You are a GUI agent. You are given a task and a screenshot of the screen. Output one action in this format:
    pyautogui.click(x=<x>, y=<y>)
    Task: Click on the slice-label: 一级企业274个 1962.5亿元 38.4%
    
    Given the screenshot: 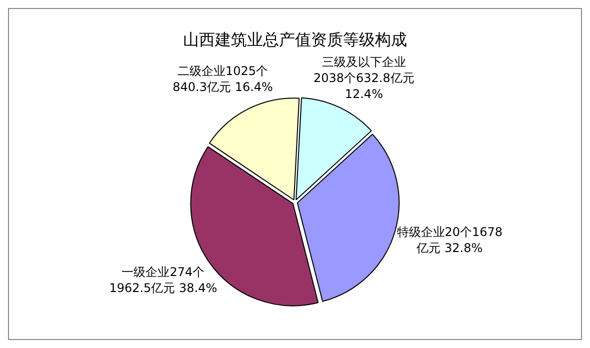 What is the action you would take?
    pyautogui.click(x=163, y=279)
    